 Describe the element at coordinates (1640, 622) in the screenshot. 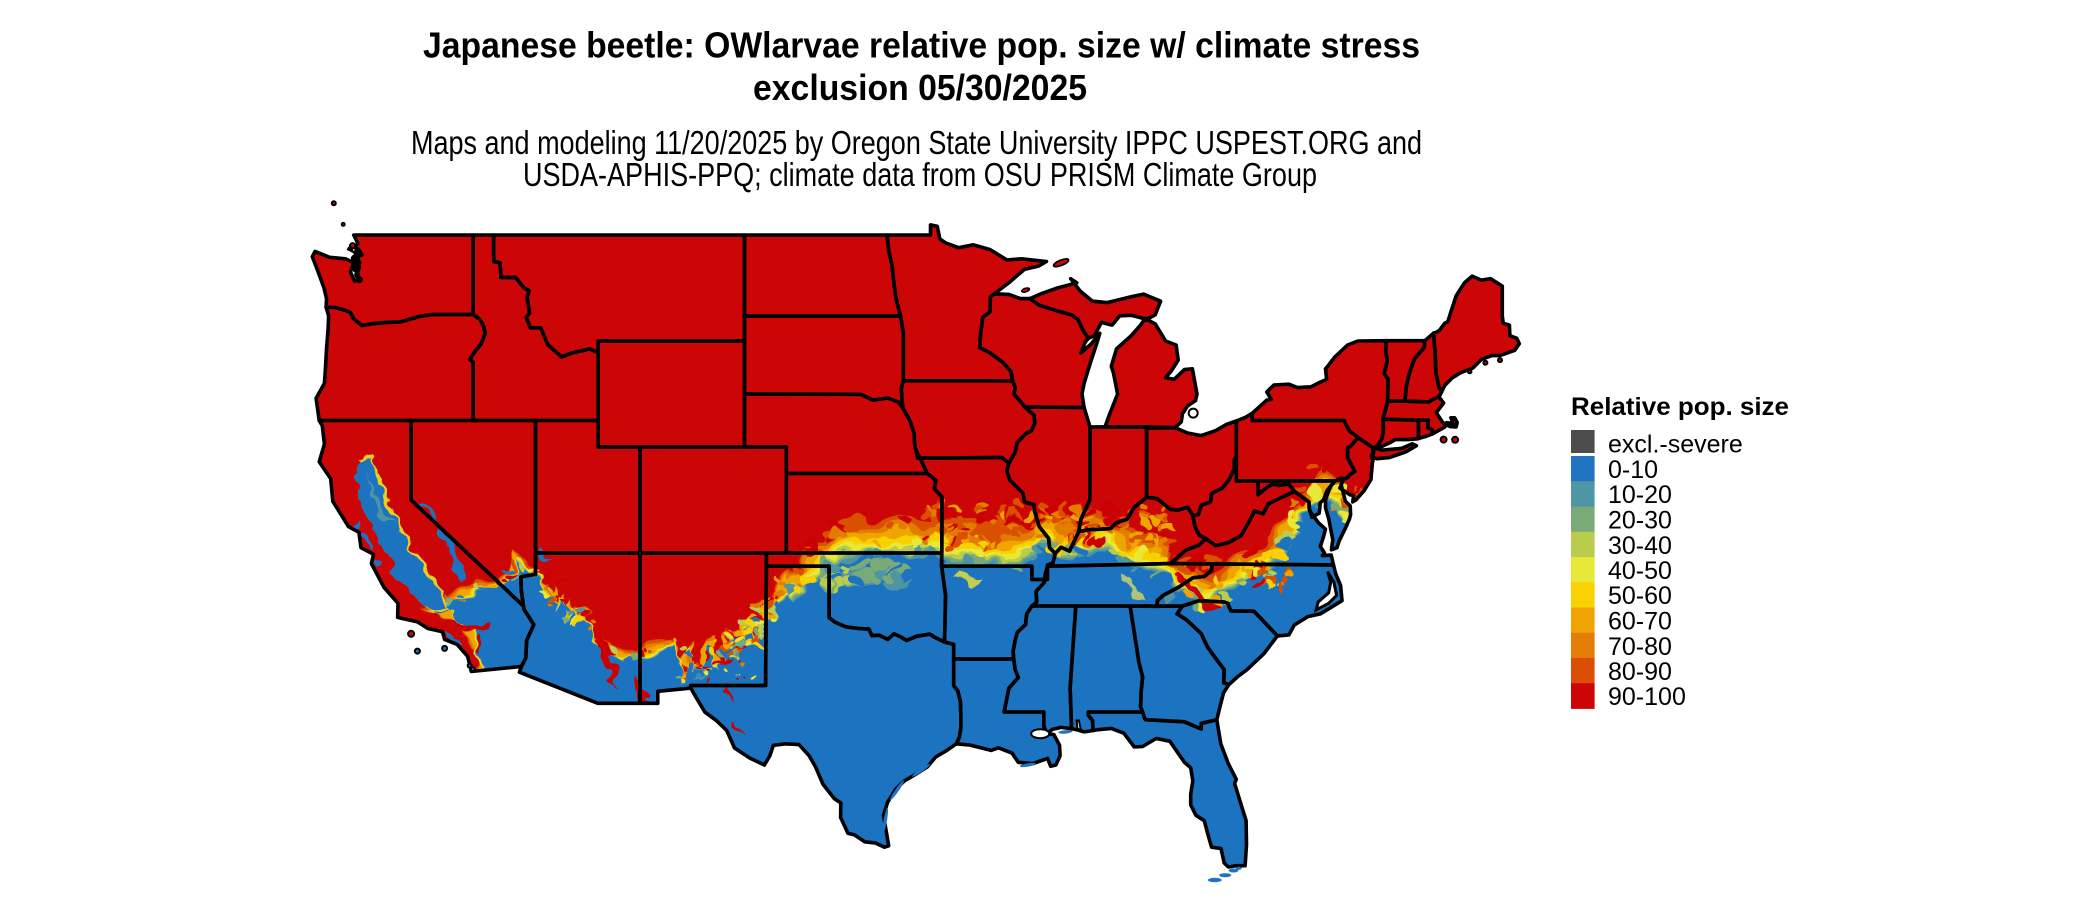

I see `svg-text: 60-70` at that location.